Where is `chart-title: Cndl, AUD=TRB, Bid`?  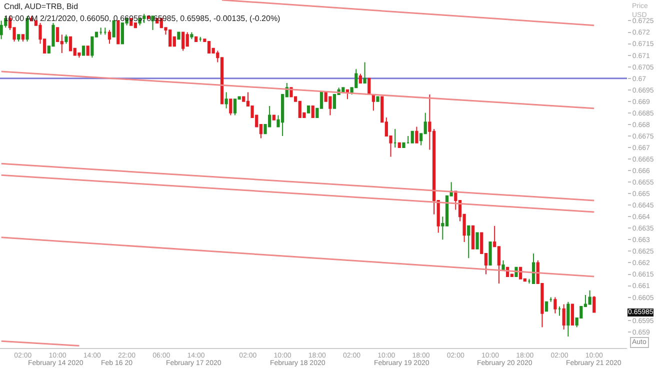
chart-title: Cndl, AUD=TRB, Bid is located at coordinates (41, 6).